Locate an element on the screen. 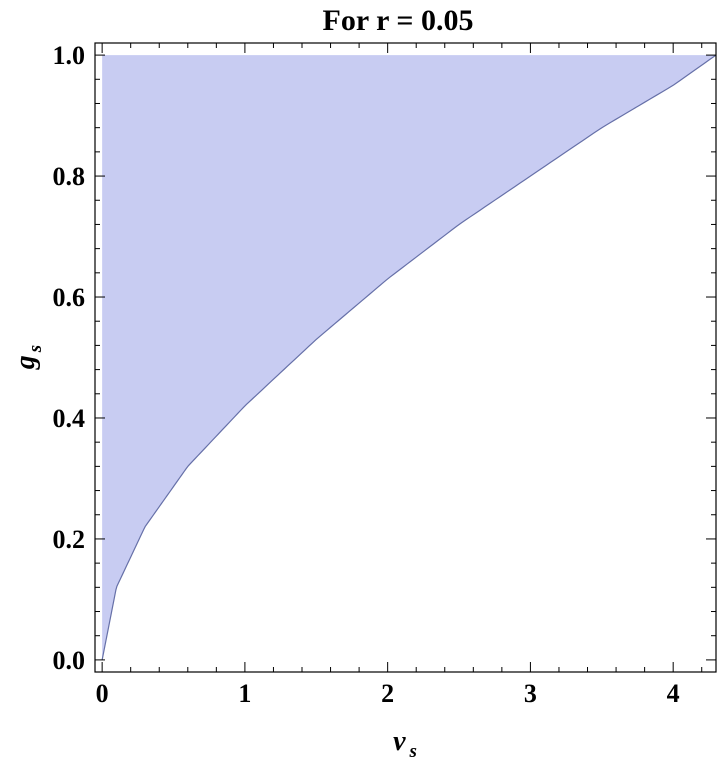 The height and width of the screenshot is (757, 718). x-tick-label: 4 is located at coordinates (673, 693).